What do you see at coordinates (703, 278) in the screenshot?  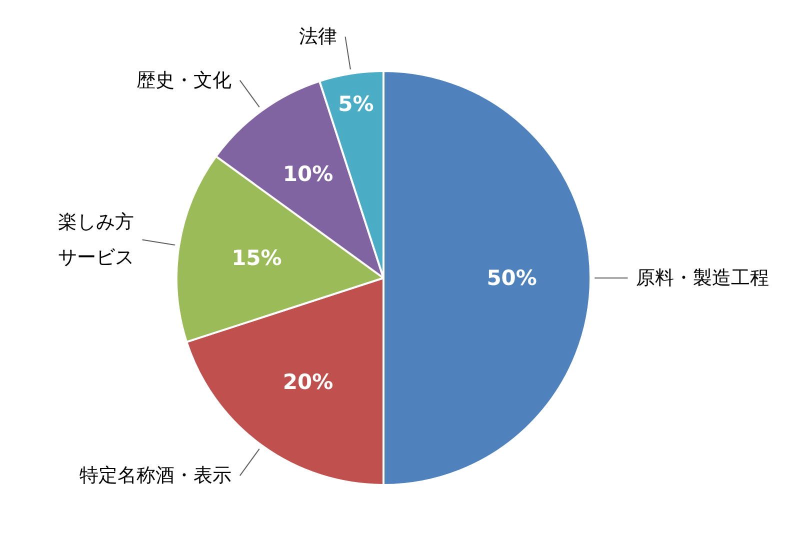 I see `slice-label: 原料・製造工程` at bounding box center [703, 278].